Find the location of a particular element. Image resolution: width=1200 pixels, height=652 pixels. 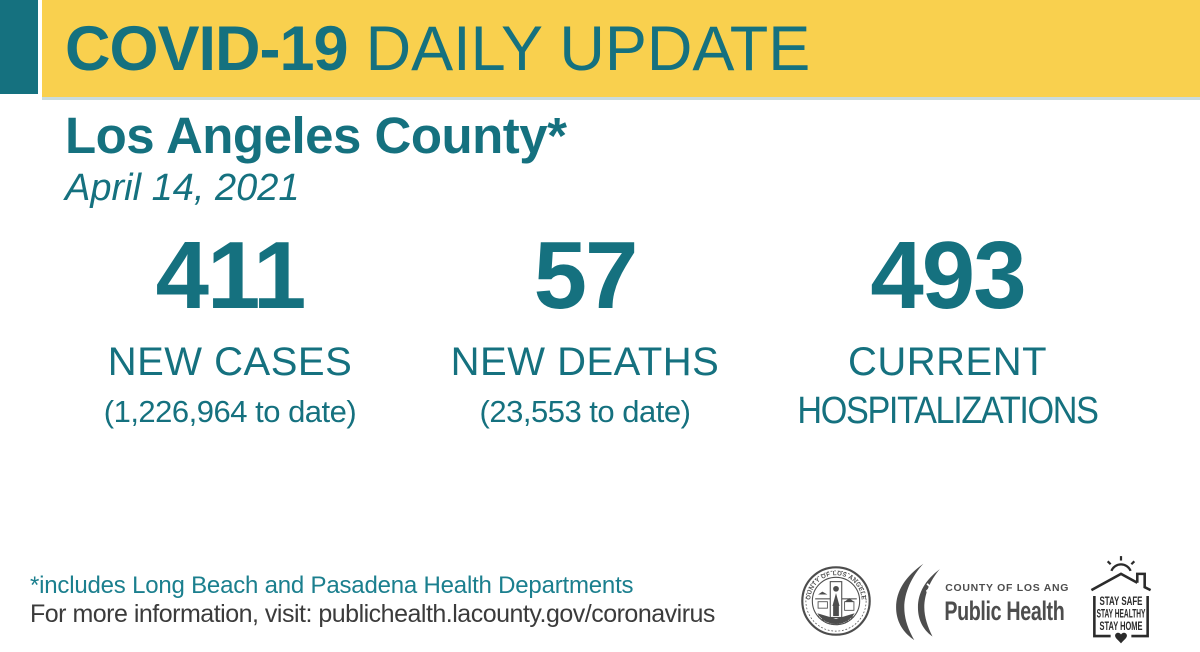

public-health-line2: Public Health is located at coordinates (1004, 611).